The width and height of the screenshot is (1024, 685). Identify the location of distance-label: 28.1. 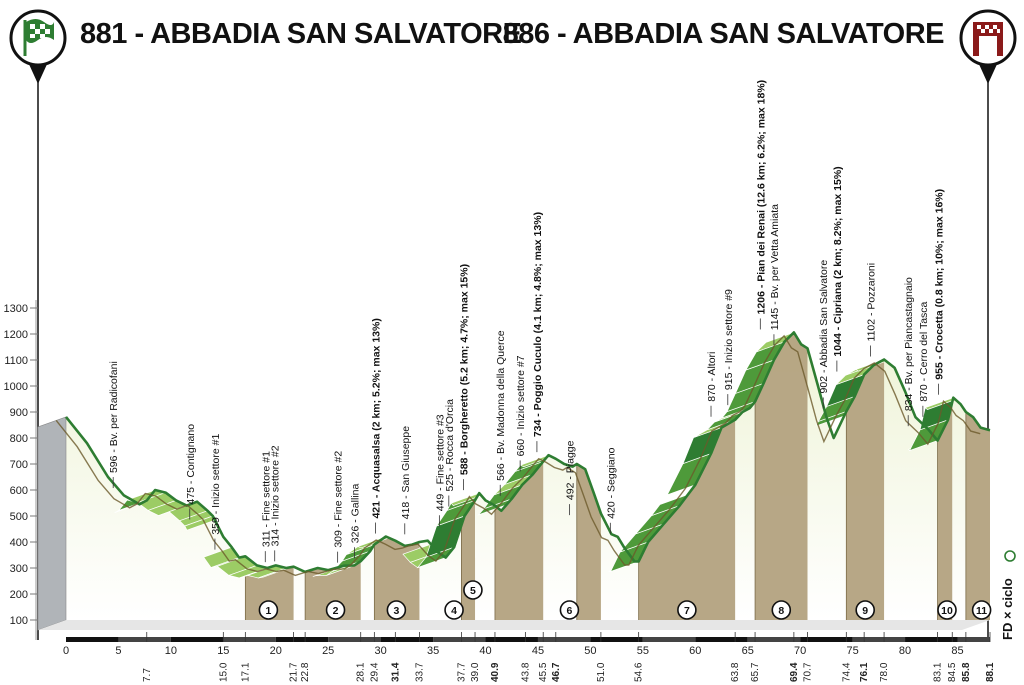
(361, 672).